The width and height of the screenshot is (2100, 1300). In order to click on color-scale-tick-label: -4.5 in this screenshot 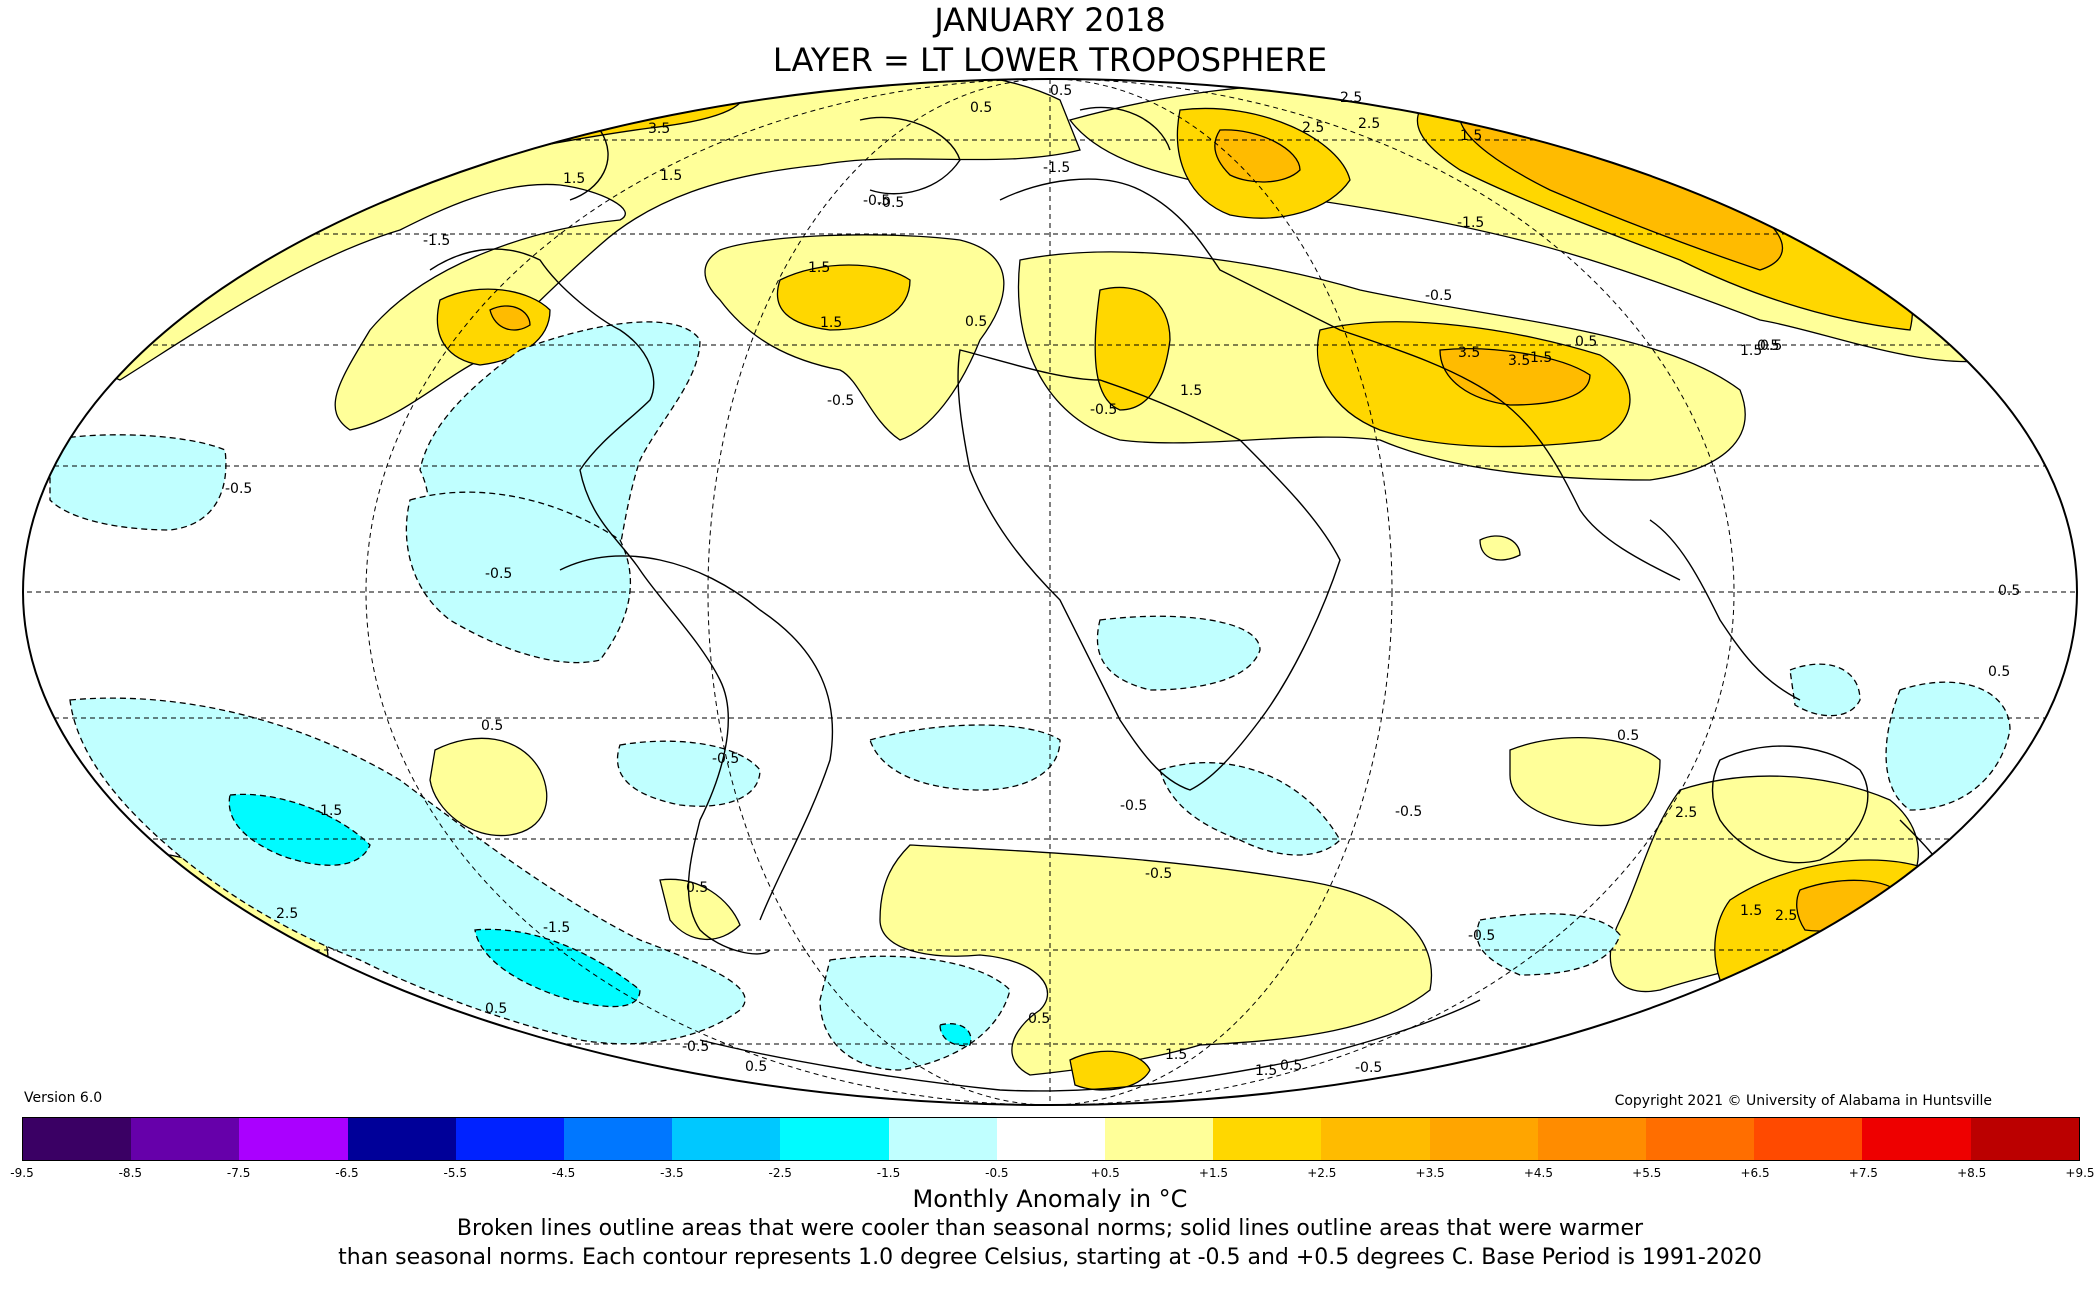, I will do `click(563, 1173)`.